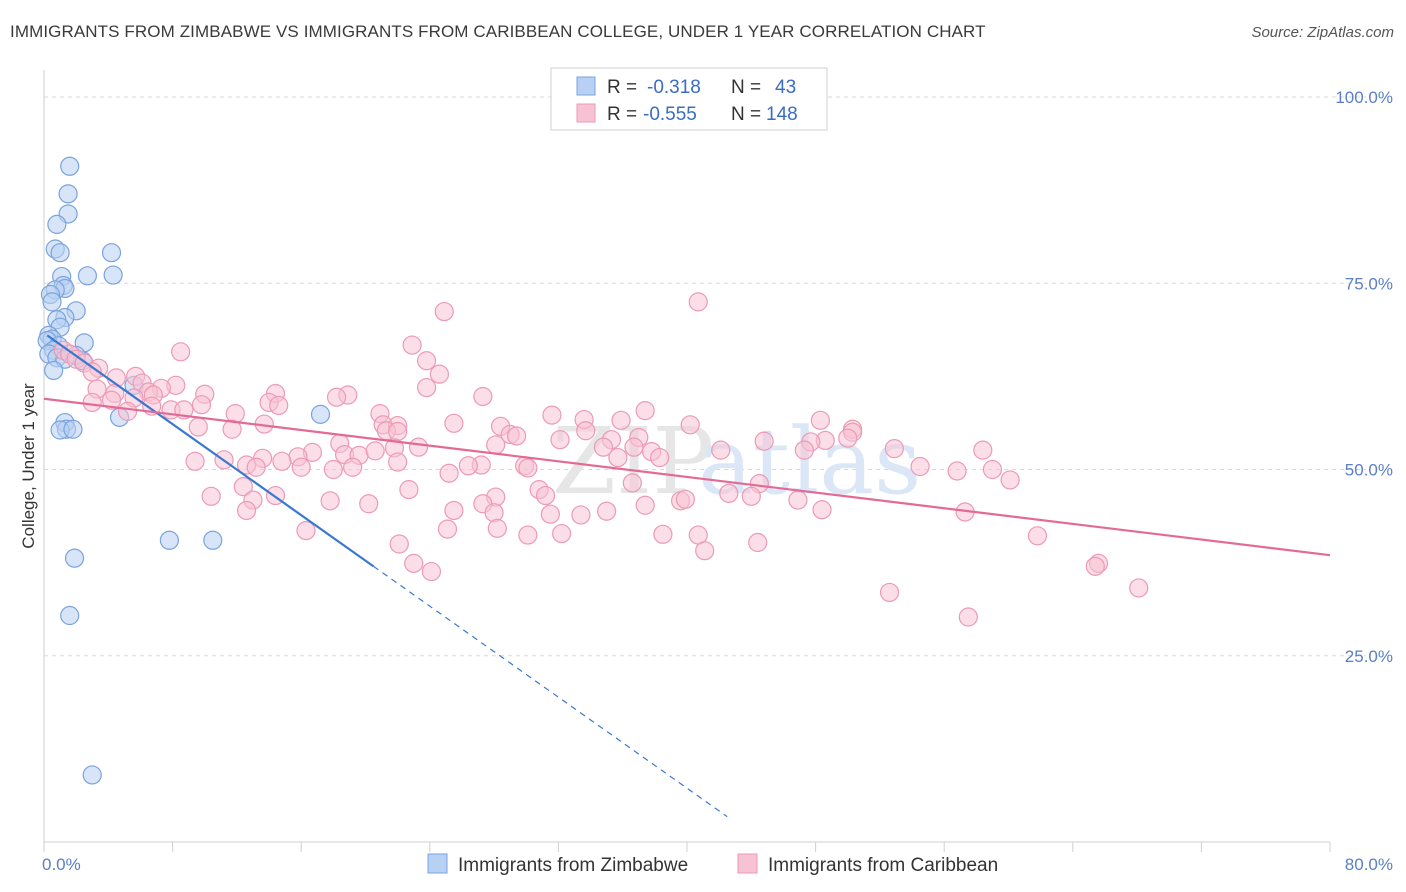 The width and height of the screenshot is (1406, 892). Describe the element at coordinates (573, 865) in the screenshot. I see `bottom-legend-zimbabwe: Immigrants from Zimbabwe` at that location.